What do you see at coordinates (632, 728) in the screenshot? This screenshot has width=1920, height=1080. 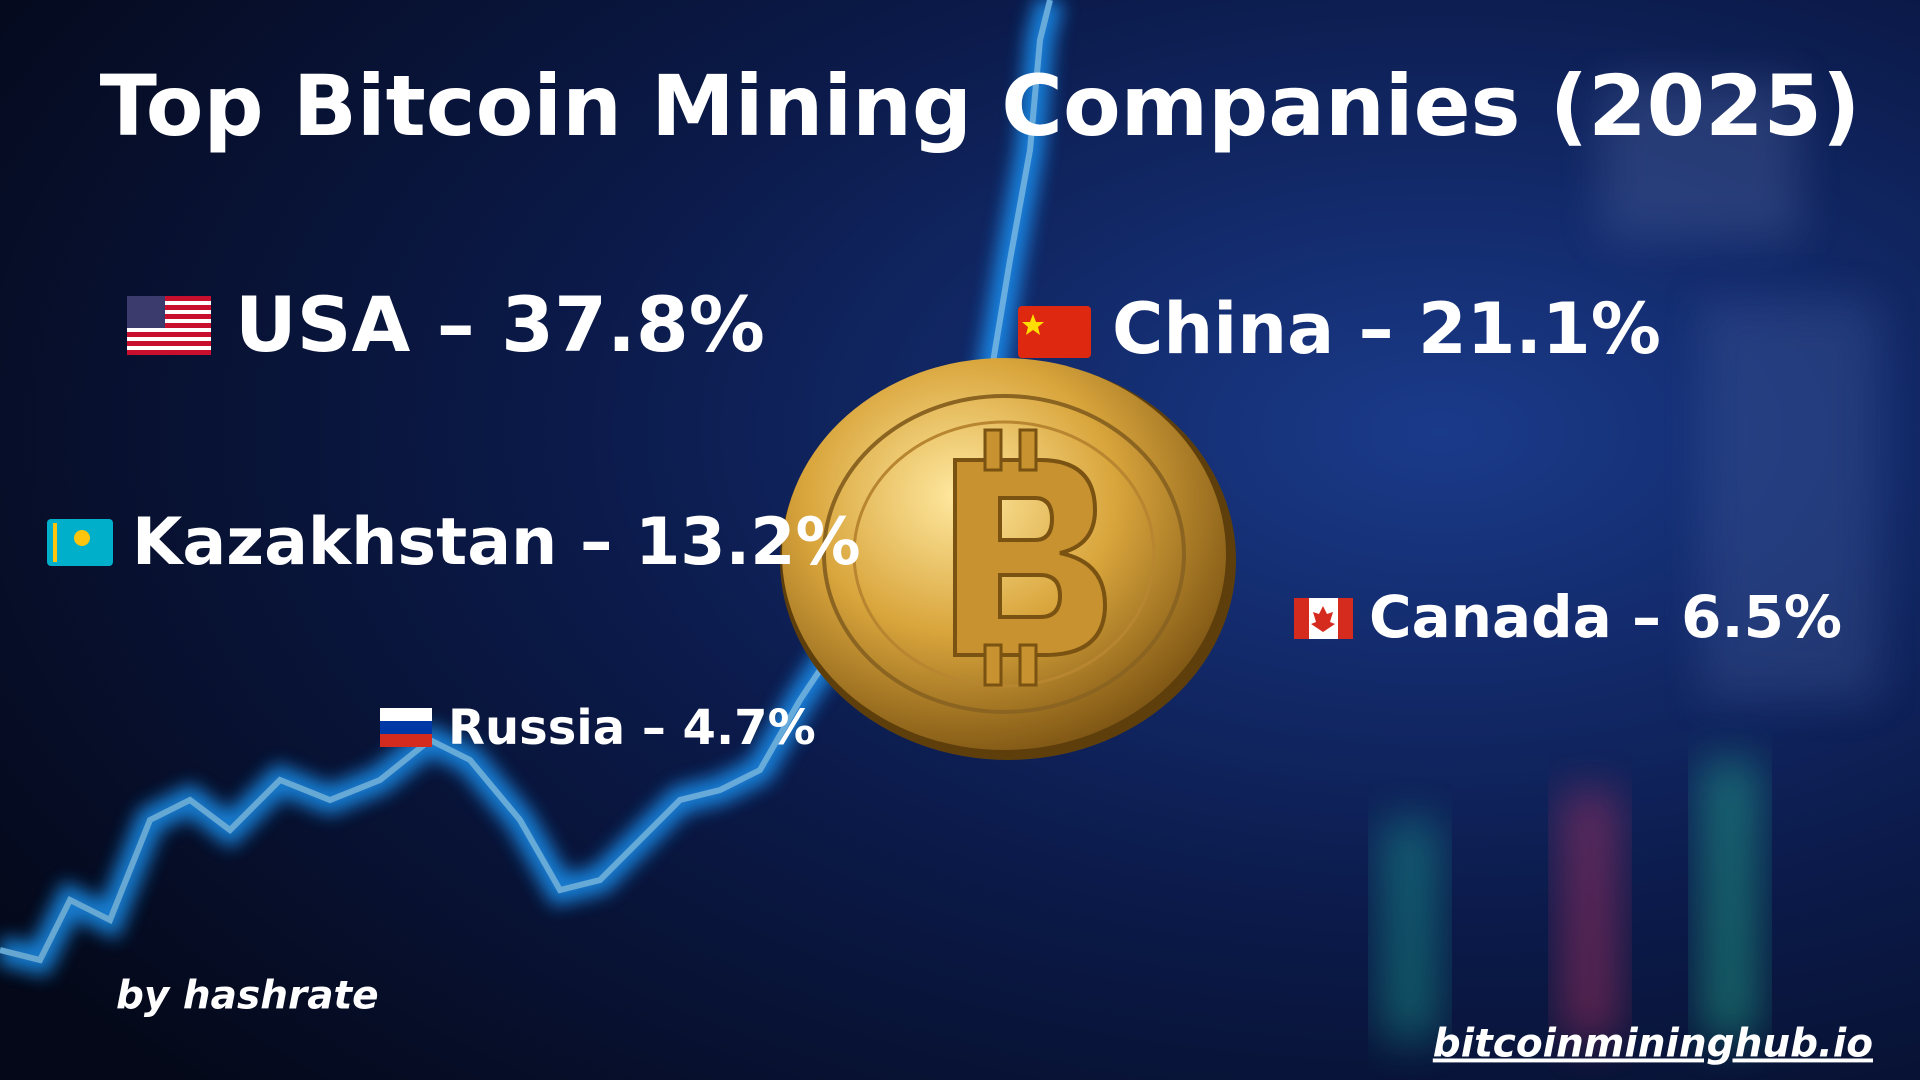 I see `country-share: Russia – 4.7%` at bounding box center [632, 728].